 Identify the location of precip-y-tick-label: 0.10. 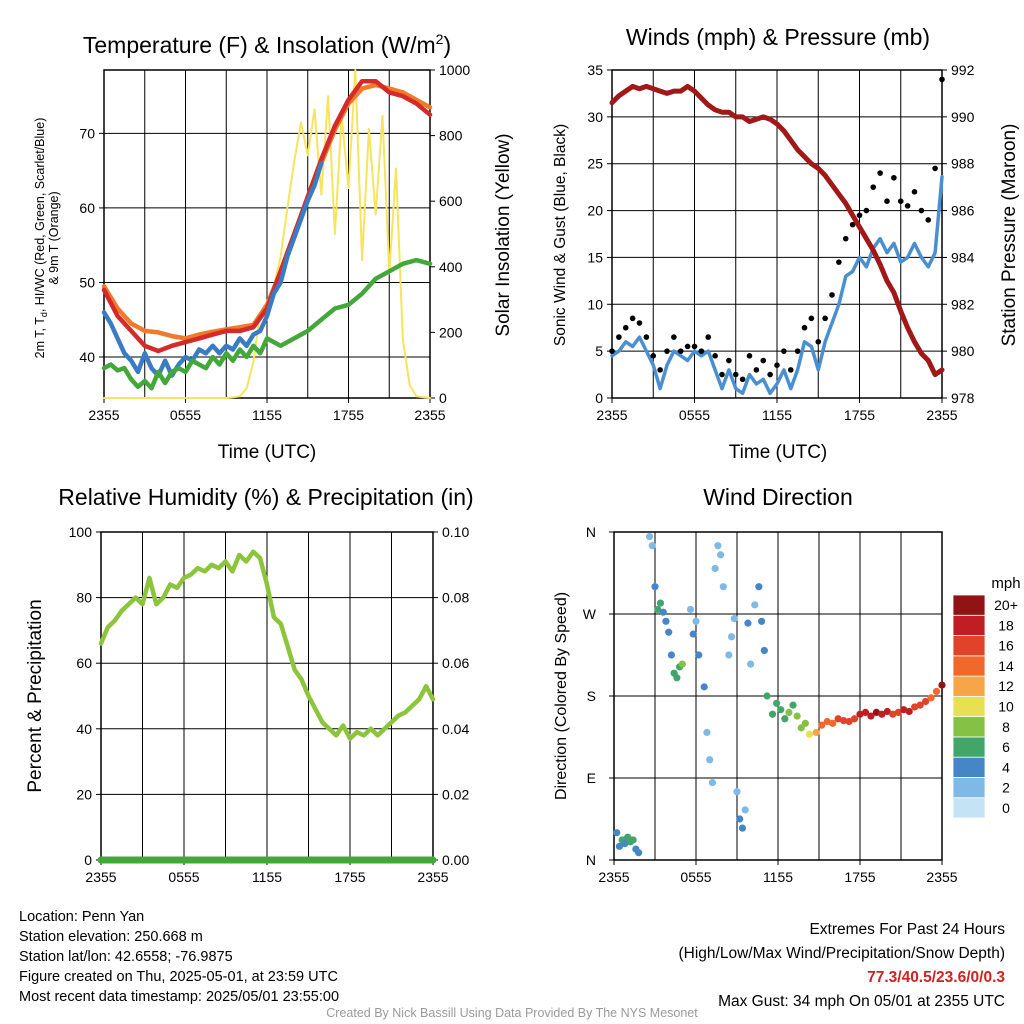
(455, 532).